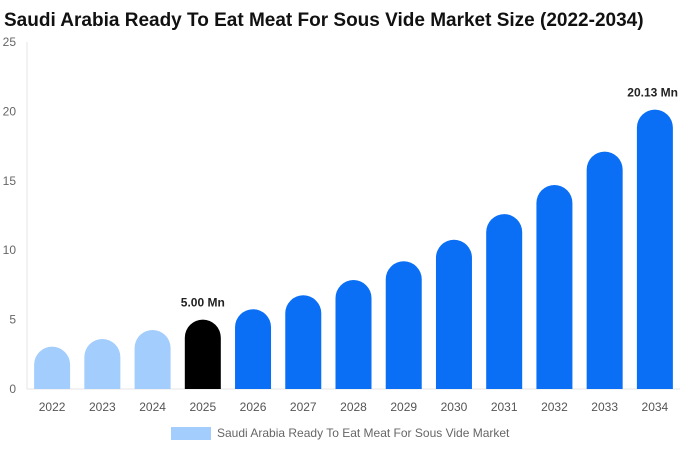  What do you see at coordinates (604, 407) in the screenshot?
I see `x-tick-label: 2033` at bounding box center [604, 407].